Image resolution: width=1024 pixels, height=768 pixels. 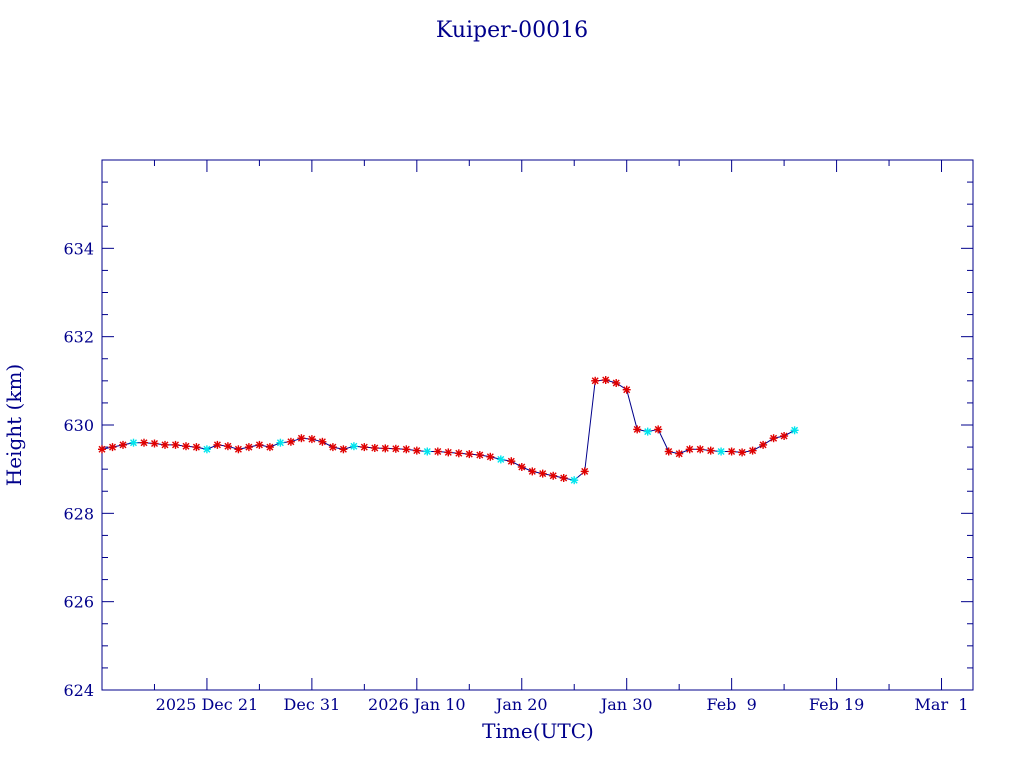 I want to click on x-tick-label: Jan 30, so click(x=626, y=704).